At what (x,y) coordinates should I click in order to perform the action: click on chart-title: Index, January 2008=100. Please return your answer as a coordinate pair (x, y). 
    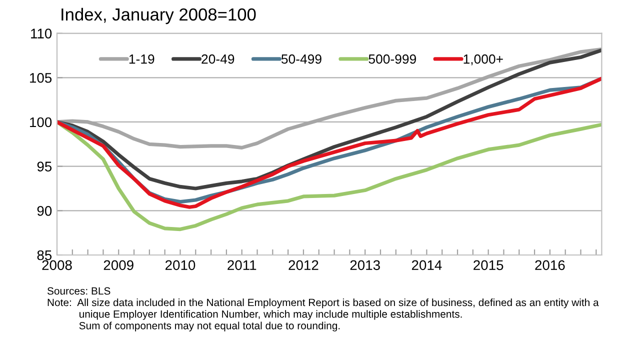
    Looking at the image, I should click on (159, 16).